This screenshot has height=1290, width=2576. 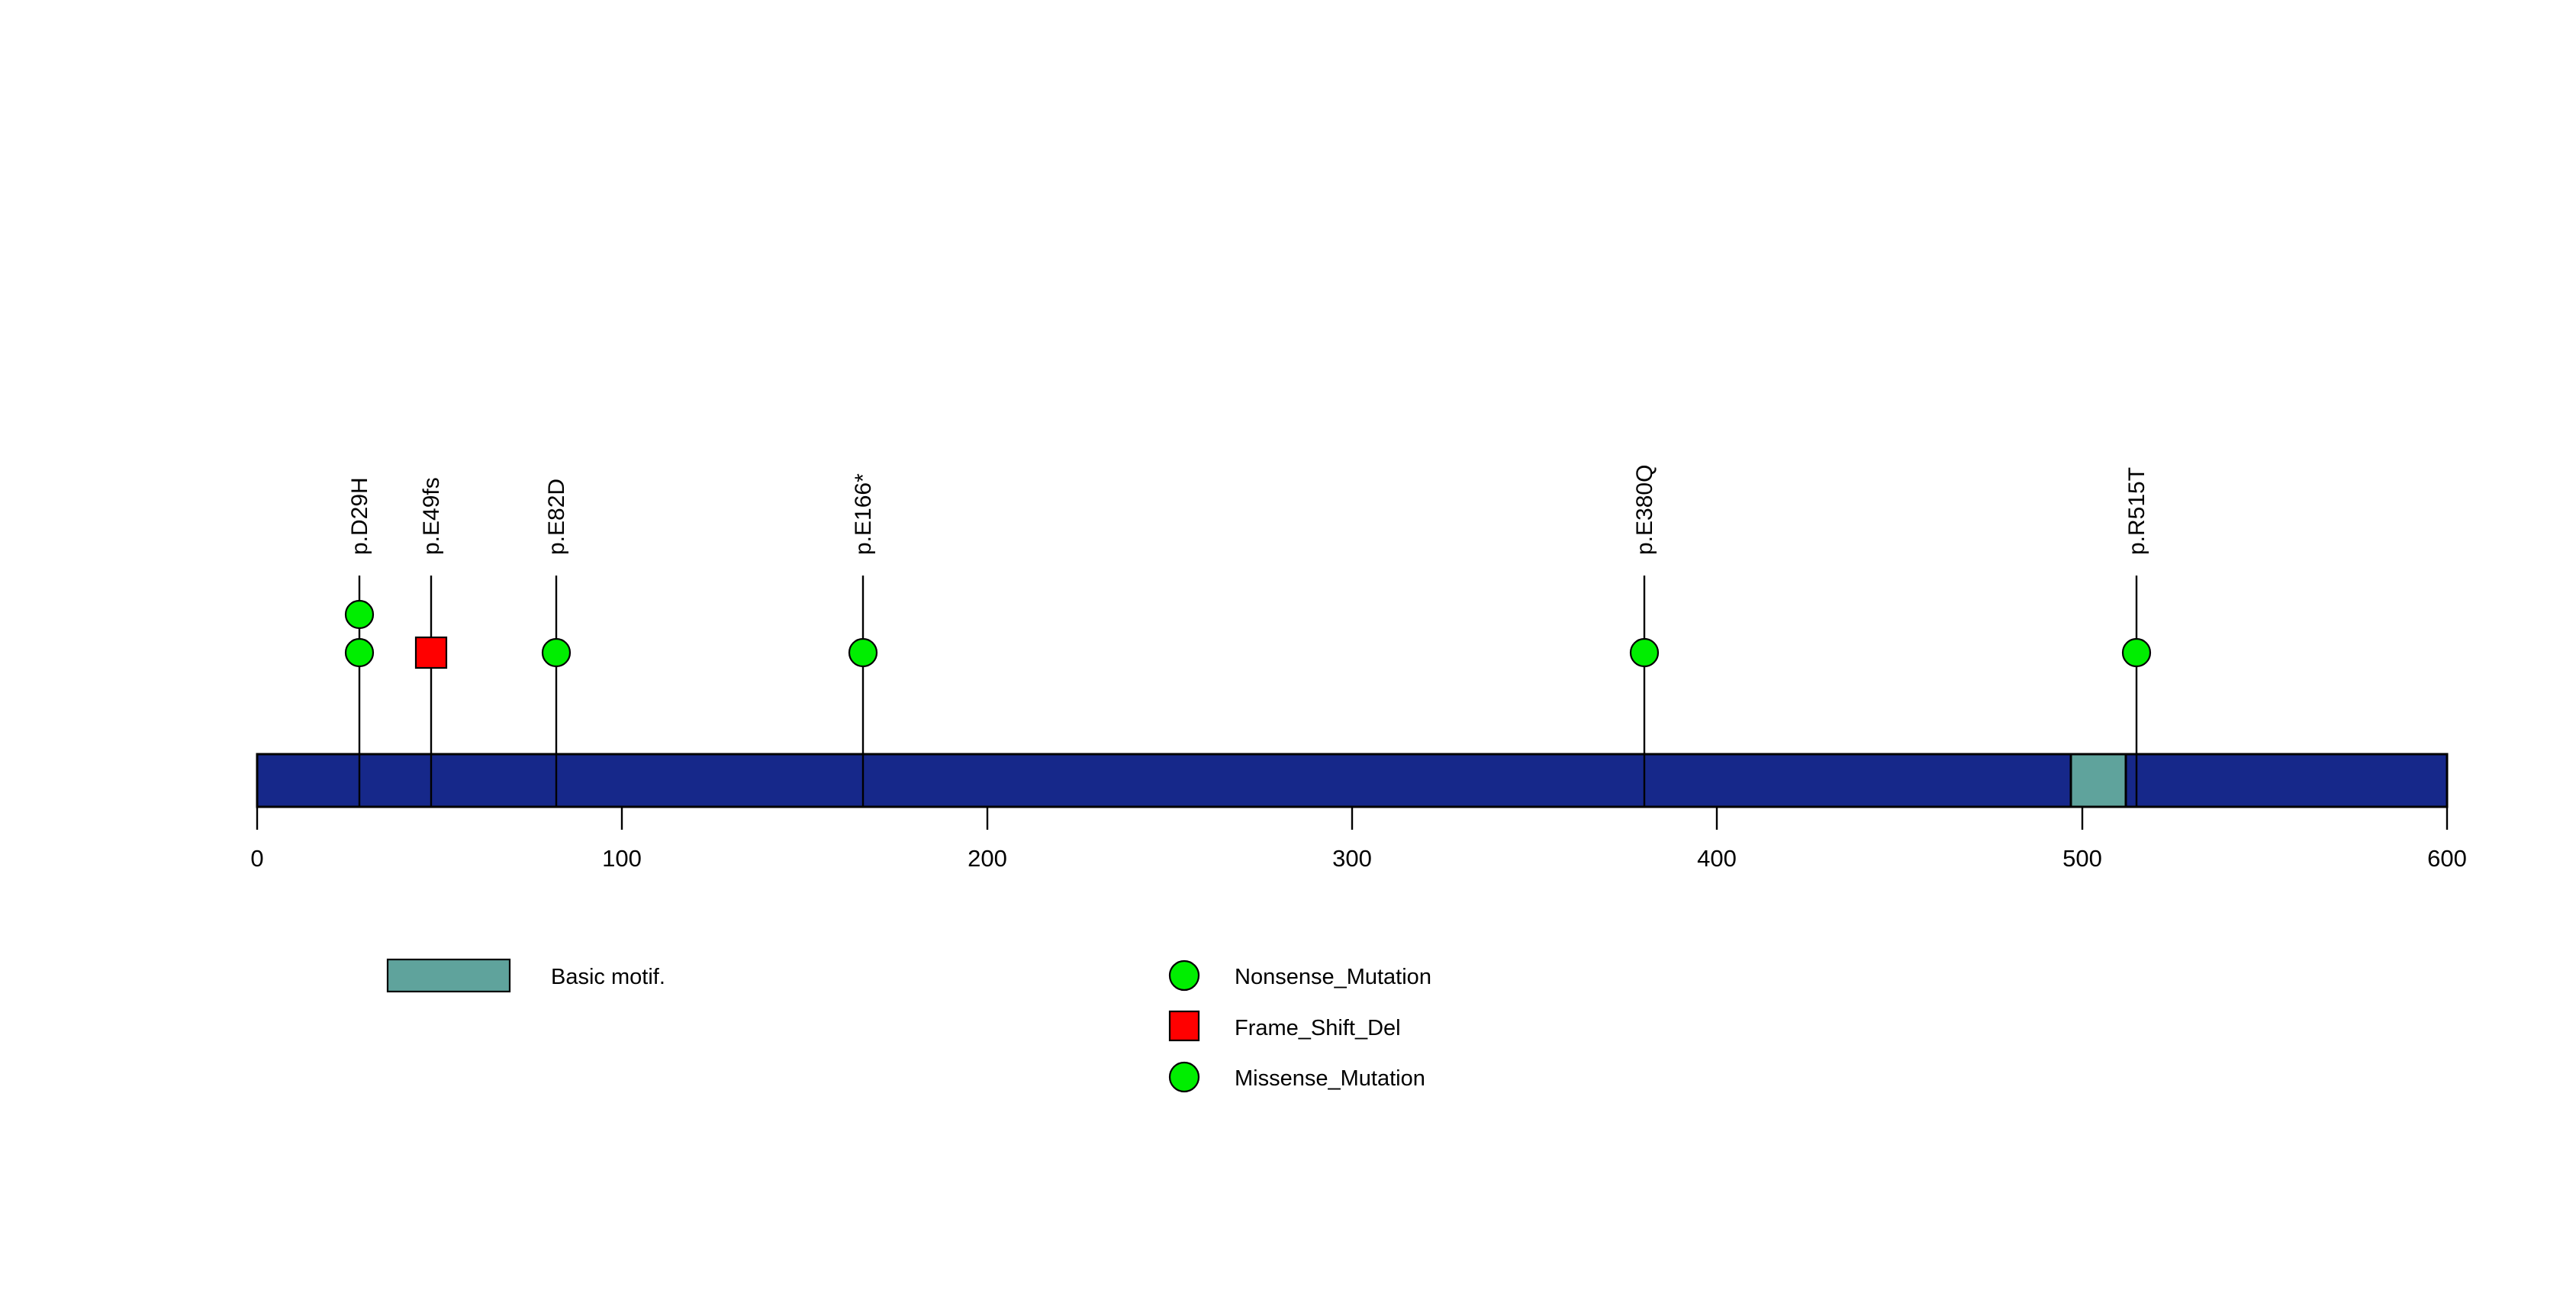 I want to click on legend-swatch-missense-mutation, so click(x=1184, y=1077).